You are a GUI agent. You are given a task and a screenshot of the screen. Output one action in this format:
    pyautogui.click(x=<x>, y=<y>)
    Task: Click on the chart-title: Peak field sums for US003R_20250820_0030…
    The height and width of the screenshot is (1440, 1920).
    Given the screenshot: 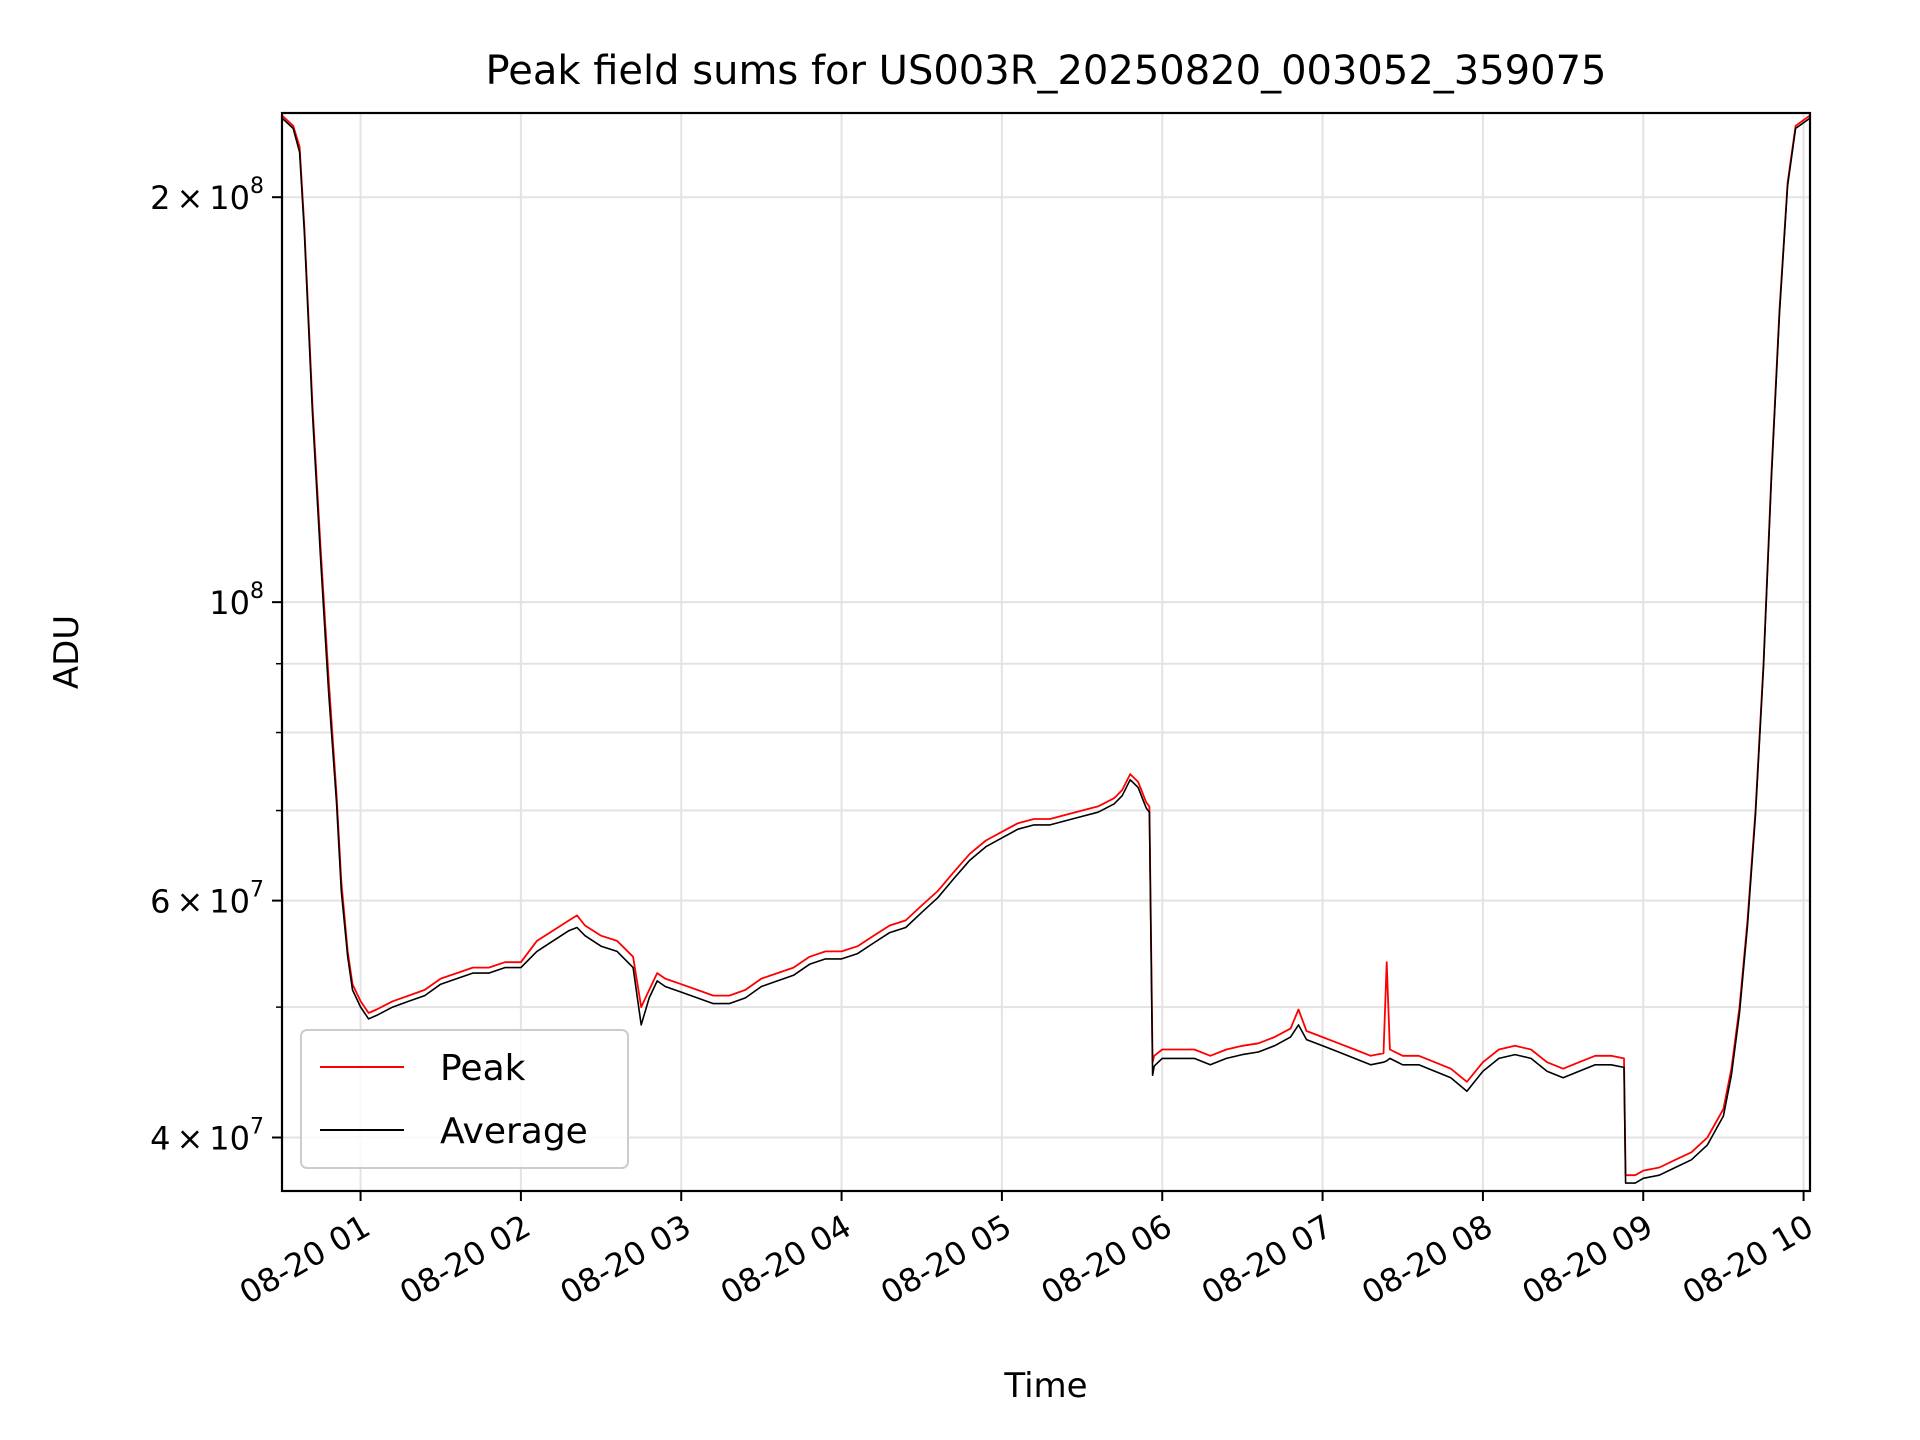 What is the action you would take?
    pyautogui.click(x=1046, y=71)
    